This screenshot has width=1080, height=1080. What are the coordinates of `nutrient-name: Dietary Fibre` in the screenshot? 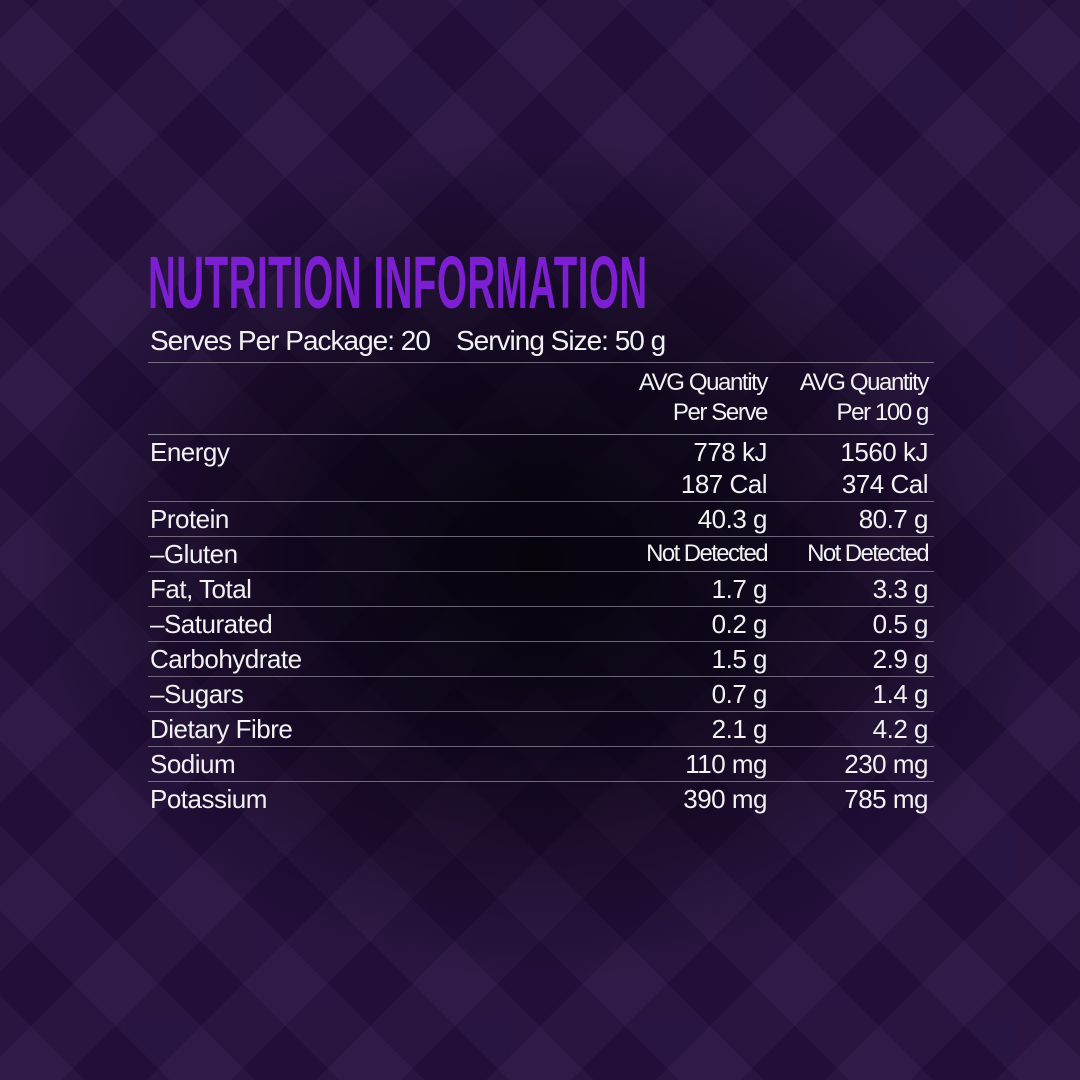 It's located at (221, 729).